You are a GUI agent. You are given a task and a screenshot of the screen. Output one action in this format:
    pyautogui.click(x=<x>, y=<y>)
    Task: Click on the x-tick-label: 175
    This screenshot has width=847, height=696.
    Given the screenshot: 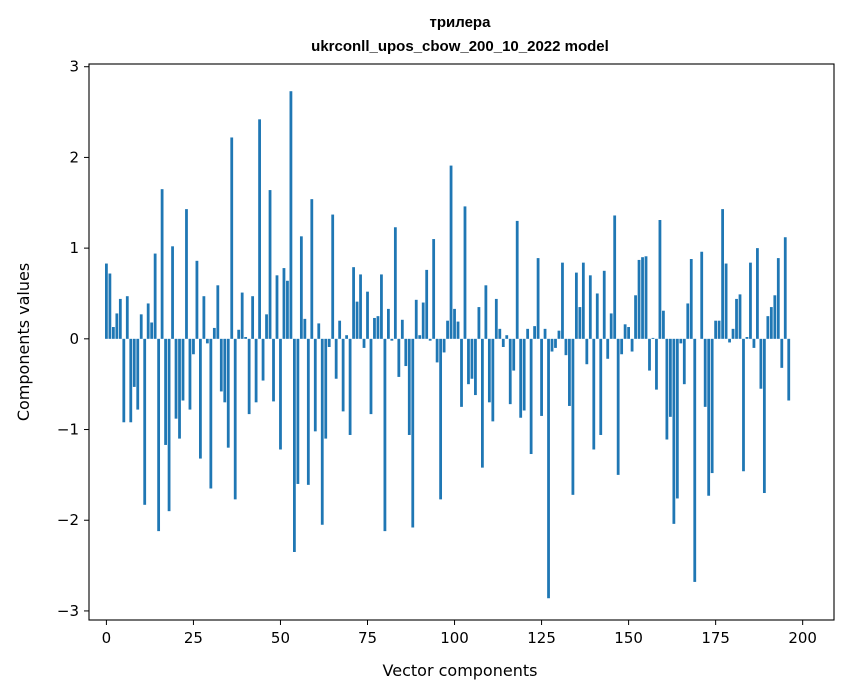 What is the action you would take?
    pyautogui.click(x=715, y=638)
    